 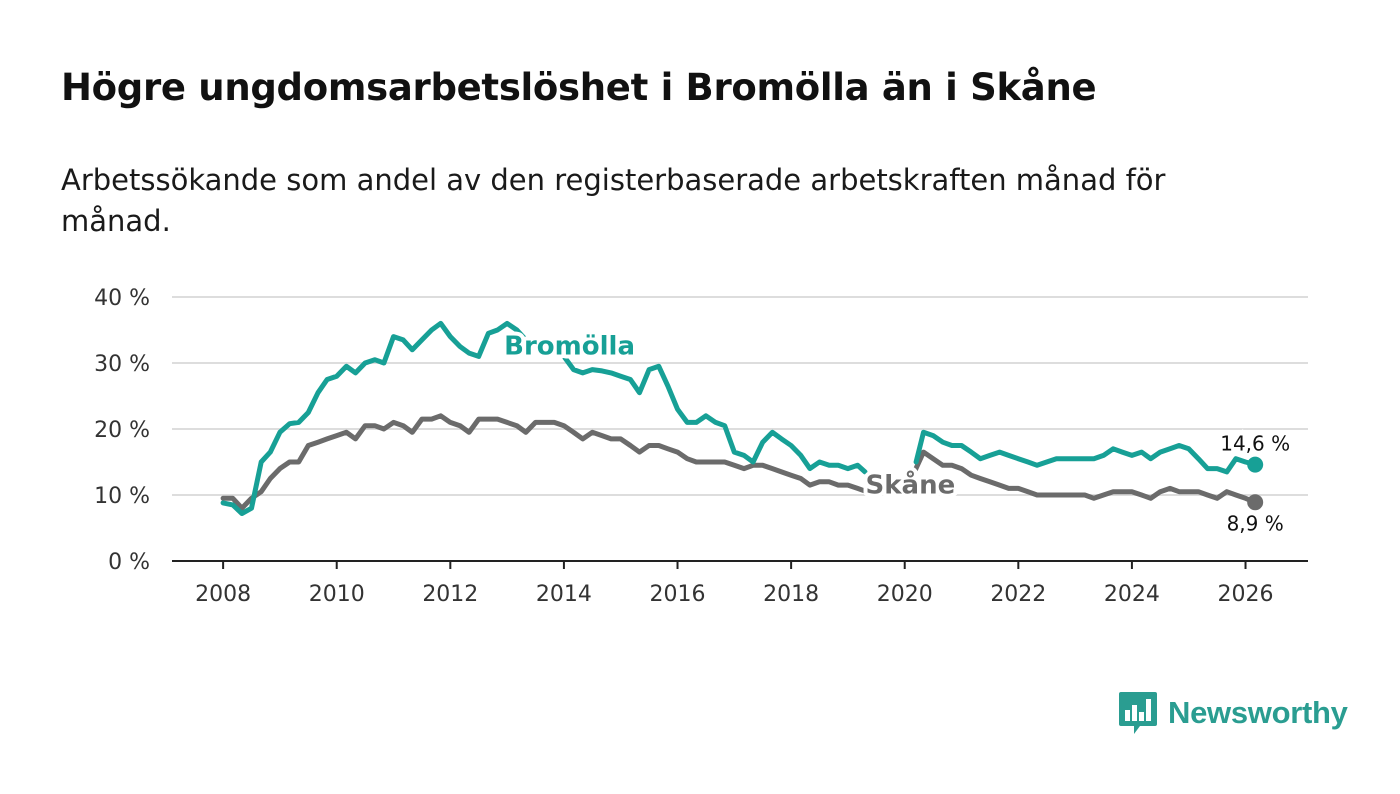 I want to click on x-tick-label-2016: 2016, so click(x=678, y=594).